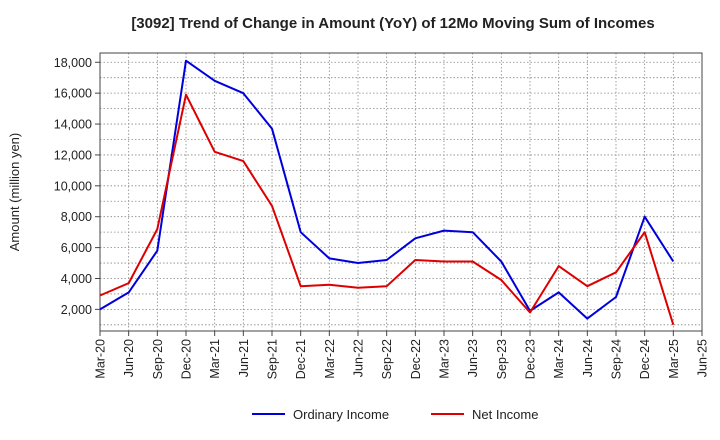 This screenshot has height=440, width=720. What do you see at coordinates (76, 248) in the screenshot?
I see `y-tick-label: 6,000` at bounding box center [76, 248].